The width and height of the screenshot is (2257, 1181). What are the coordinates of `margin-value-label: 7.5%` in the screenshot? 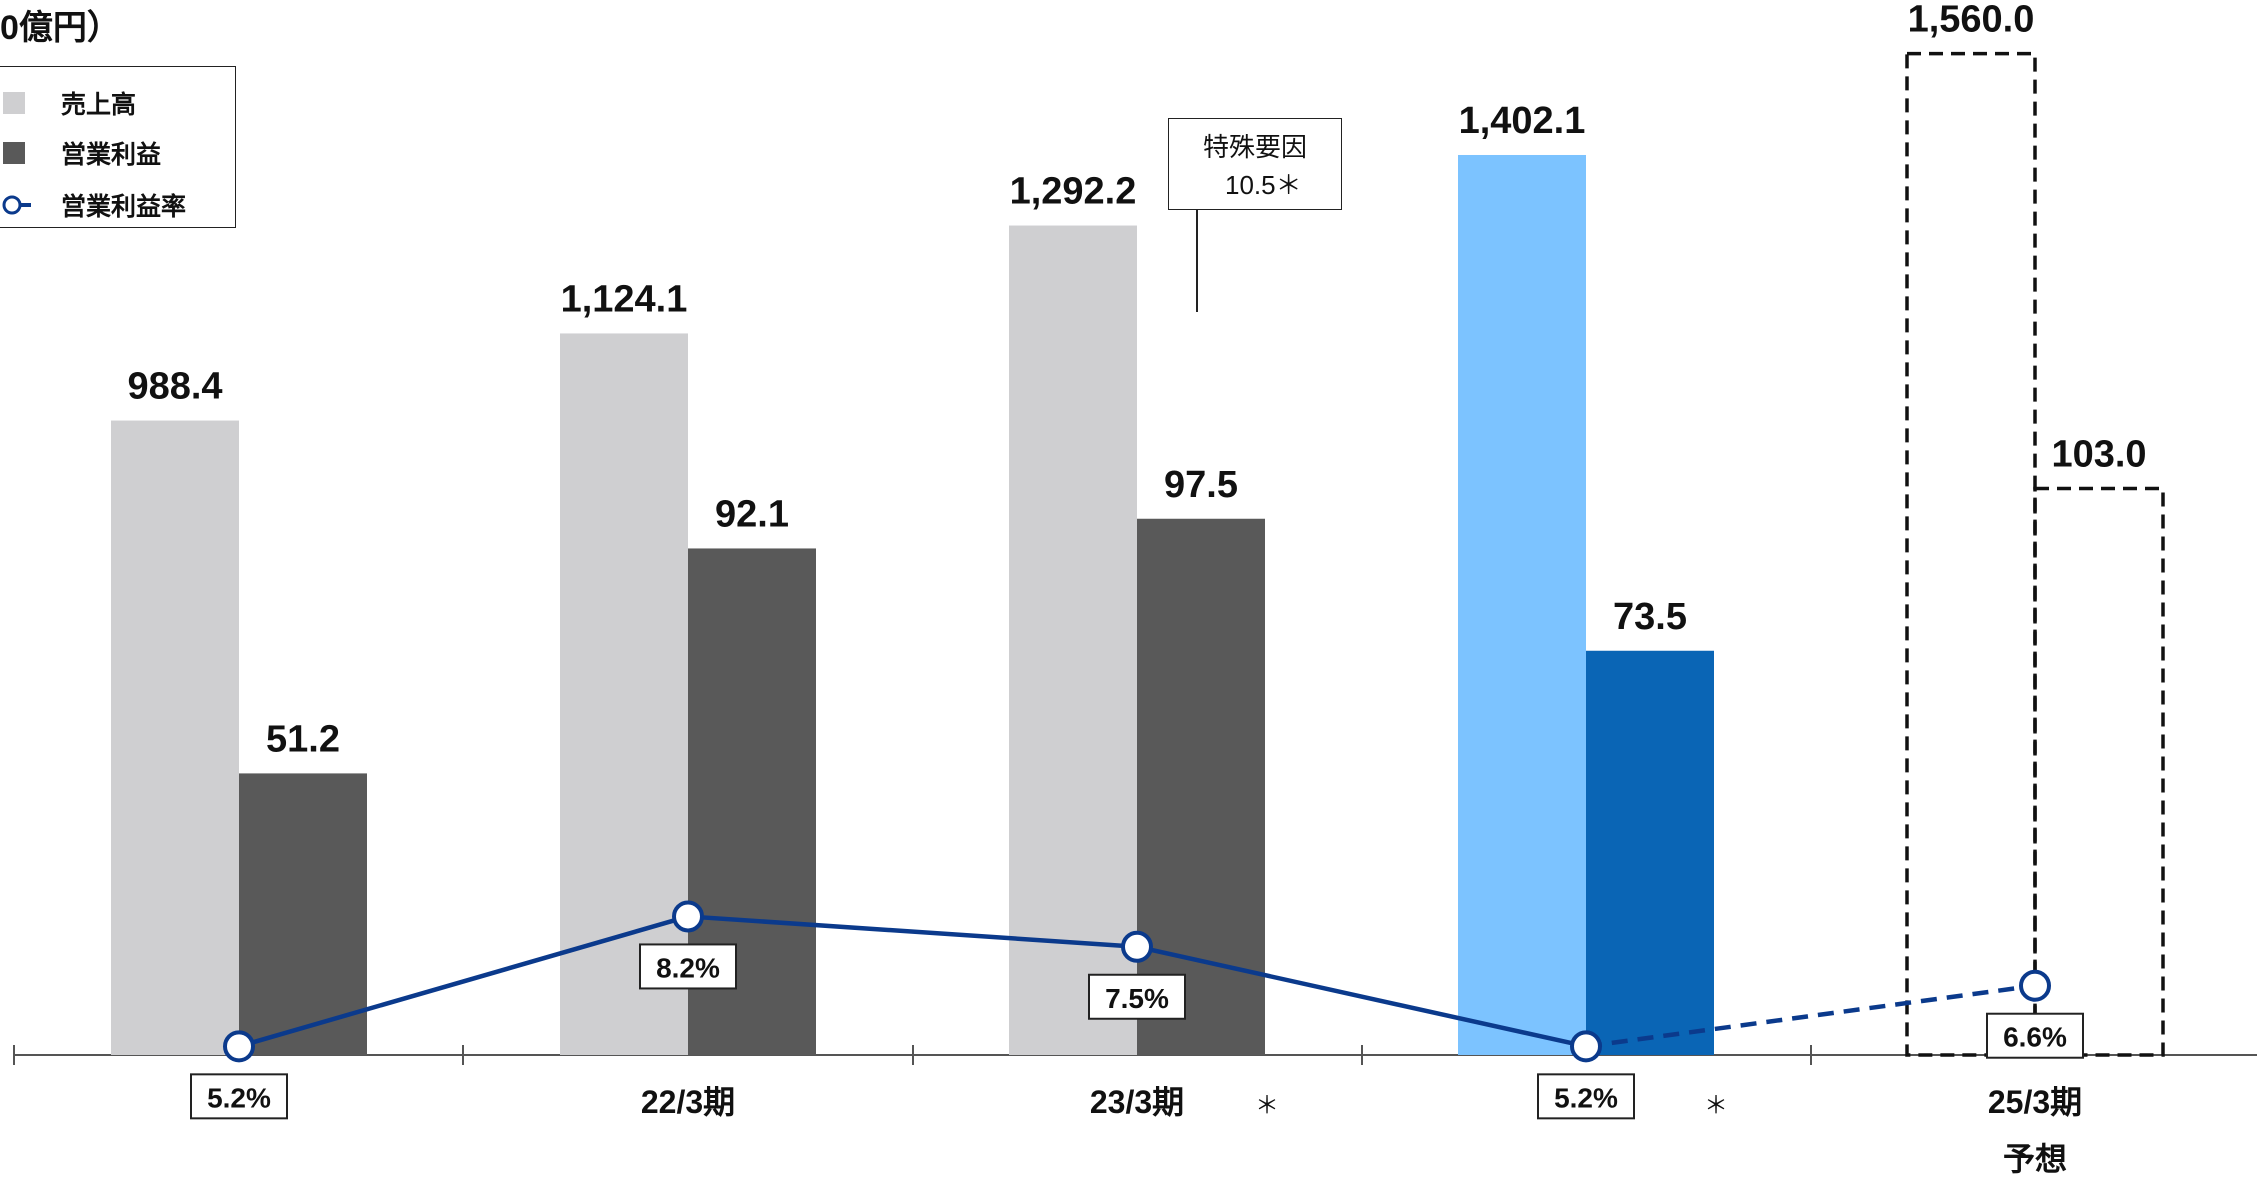 It's located at (1137, 998).